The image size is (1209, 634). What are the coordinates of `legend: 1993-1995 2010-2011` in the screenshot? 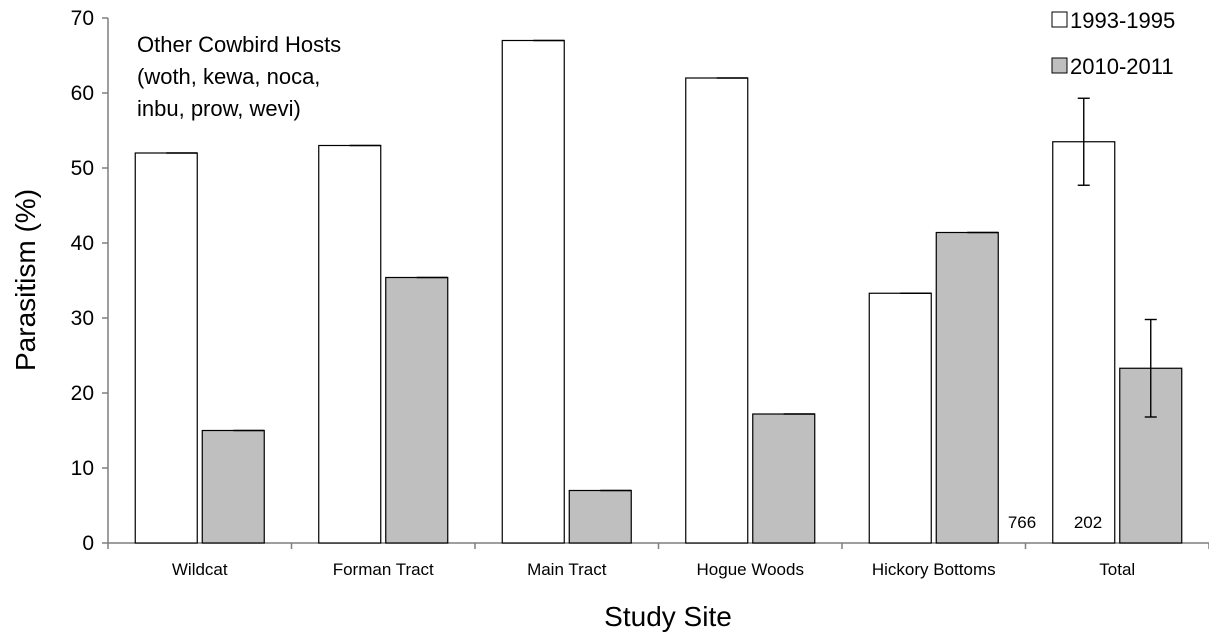 It's located at (1113, 43).